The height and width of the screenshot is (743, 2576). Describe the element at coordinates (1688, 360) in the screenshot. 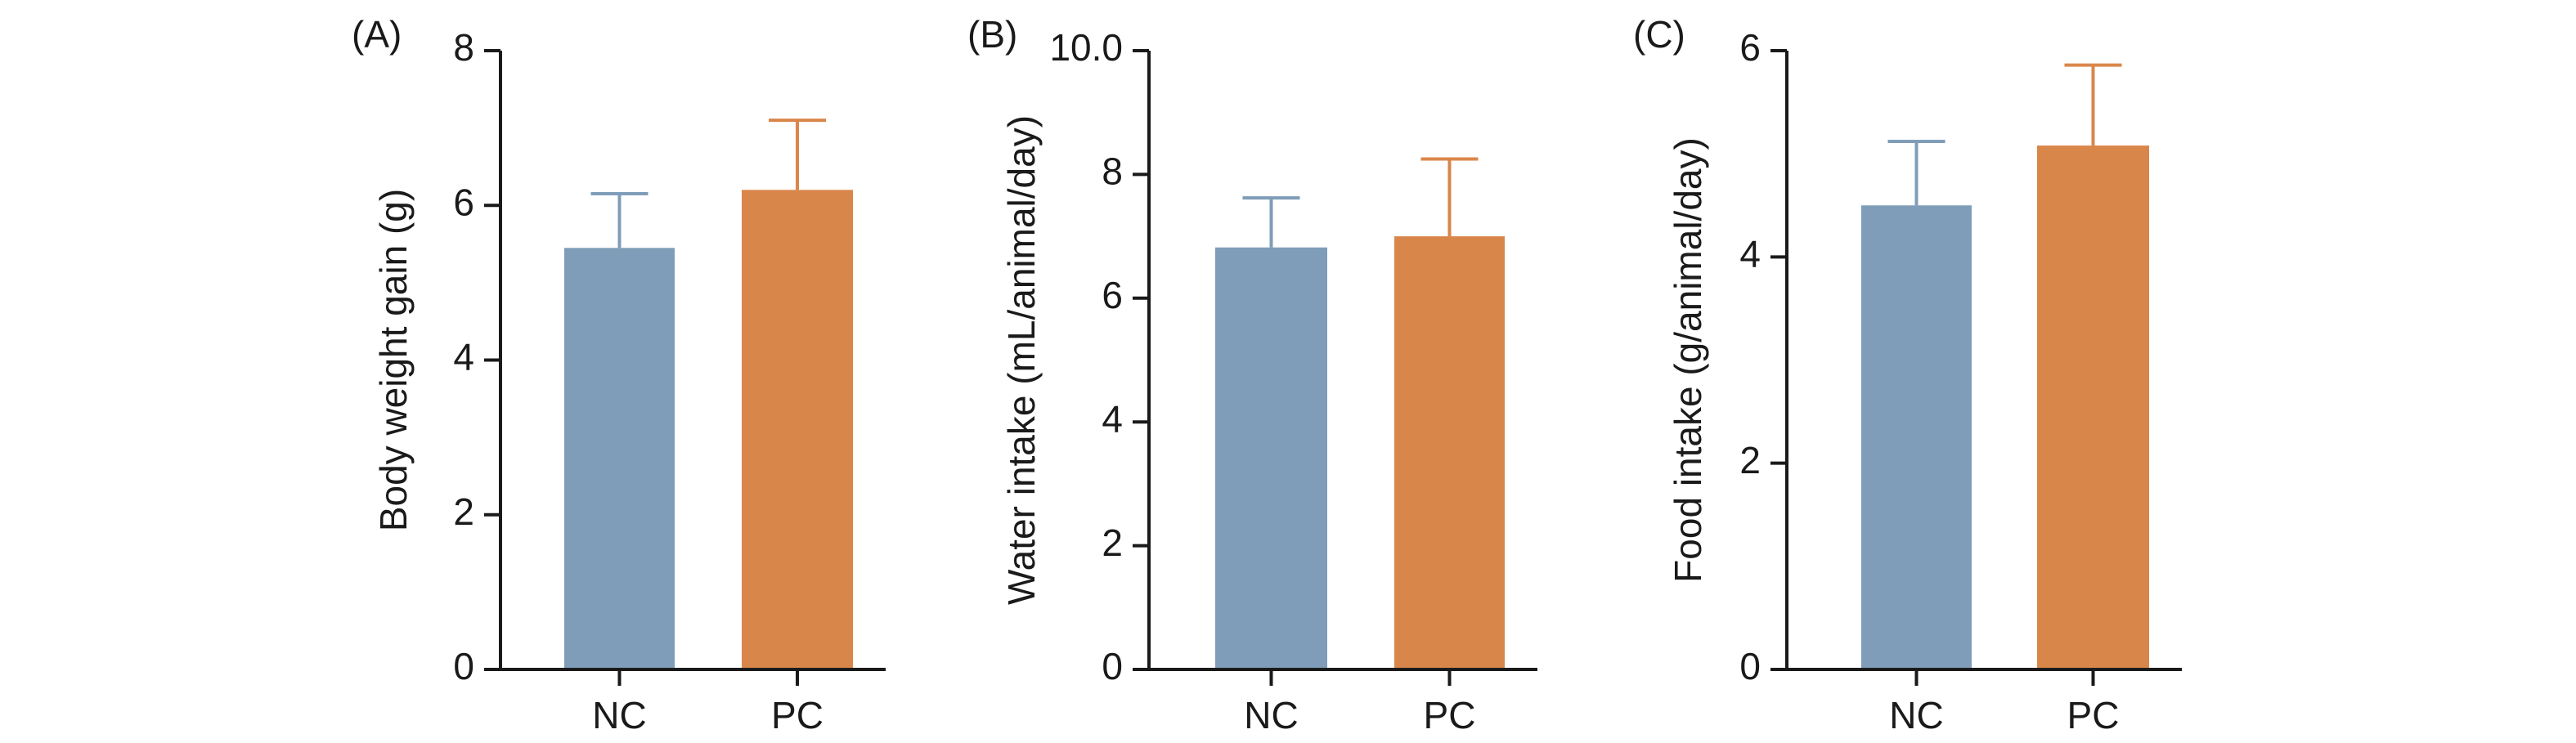

I see `y-axis-title: Food intake (g/animal/day)` at that location.